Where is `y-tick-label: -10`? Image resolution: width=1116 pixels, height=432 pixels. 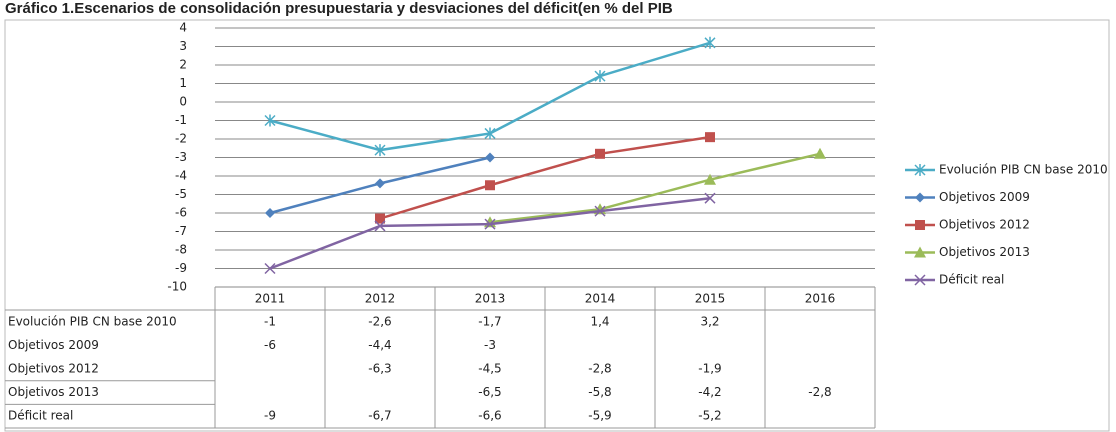
y-tick-label: -10 is located at coordinates (177, 287).